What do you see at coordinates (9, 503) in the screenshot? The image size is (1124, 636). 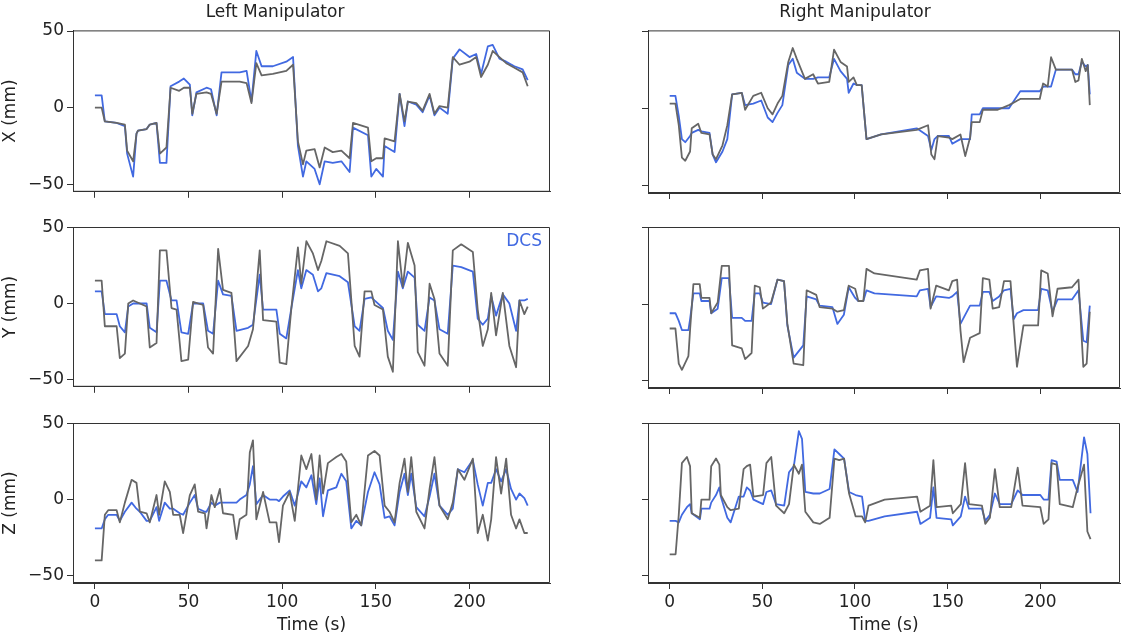 I see `y-axis-title: Z (mm)` at bounding box center [9, 503].